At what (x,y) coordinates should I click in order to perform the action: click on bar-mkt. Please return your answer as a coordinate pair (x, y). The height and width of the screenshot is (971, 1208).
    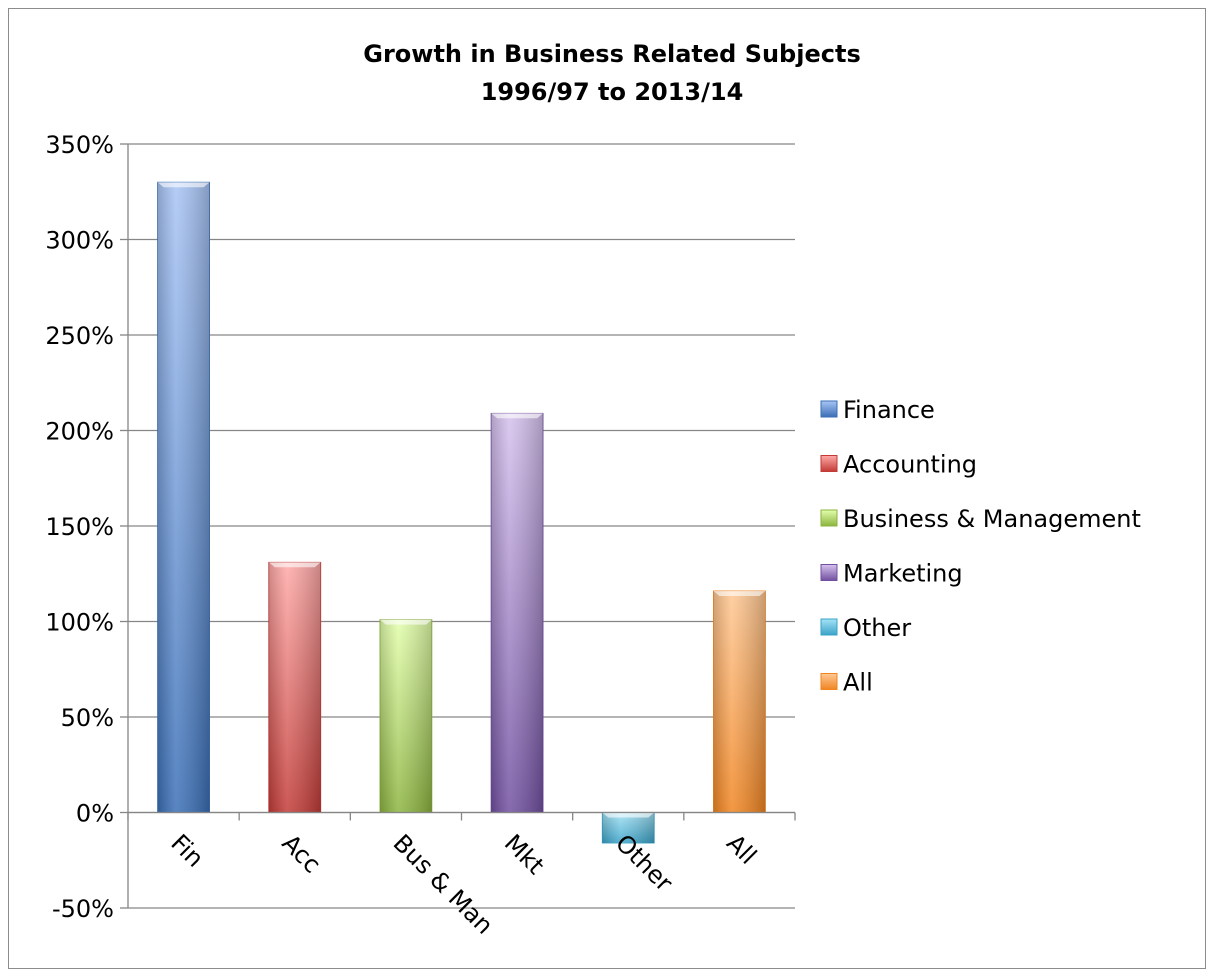
    Looking at the image, I should click on (517, 612).